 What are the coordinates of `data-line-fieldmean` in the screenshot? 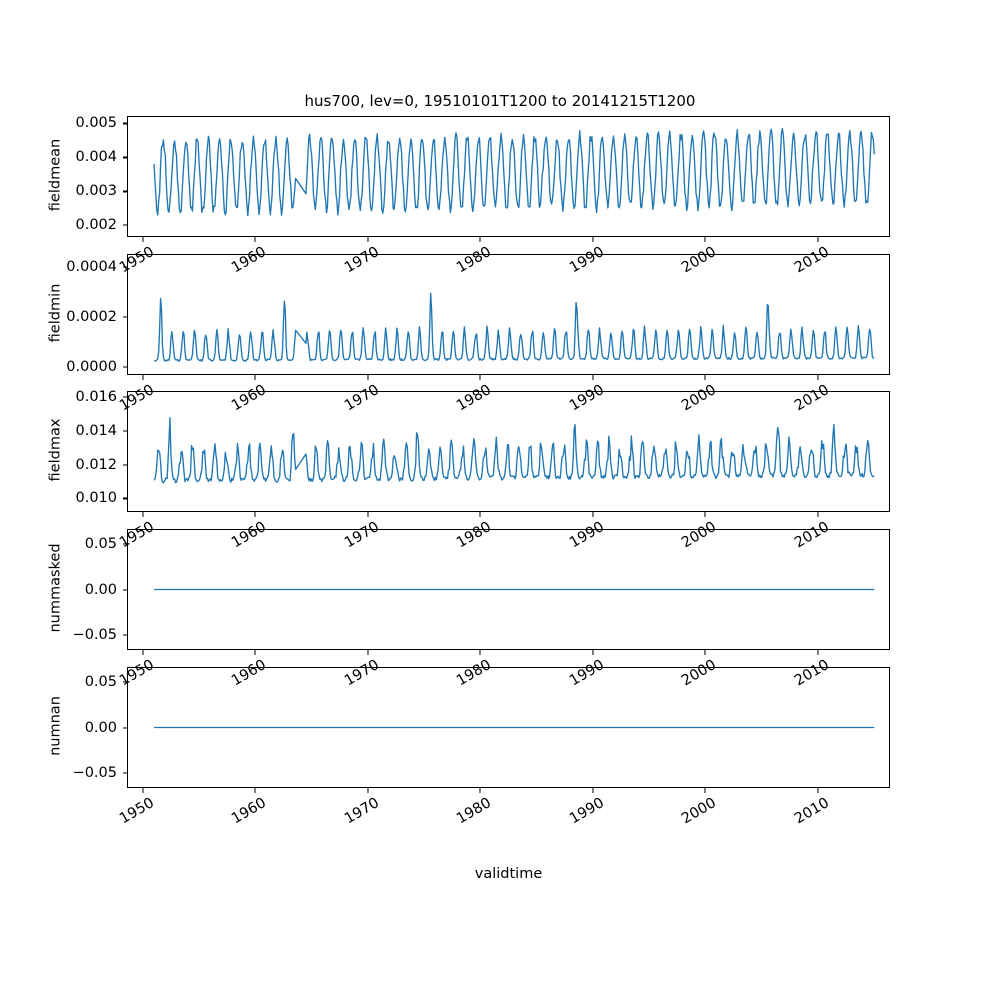 It's located at (514, 172).